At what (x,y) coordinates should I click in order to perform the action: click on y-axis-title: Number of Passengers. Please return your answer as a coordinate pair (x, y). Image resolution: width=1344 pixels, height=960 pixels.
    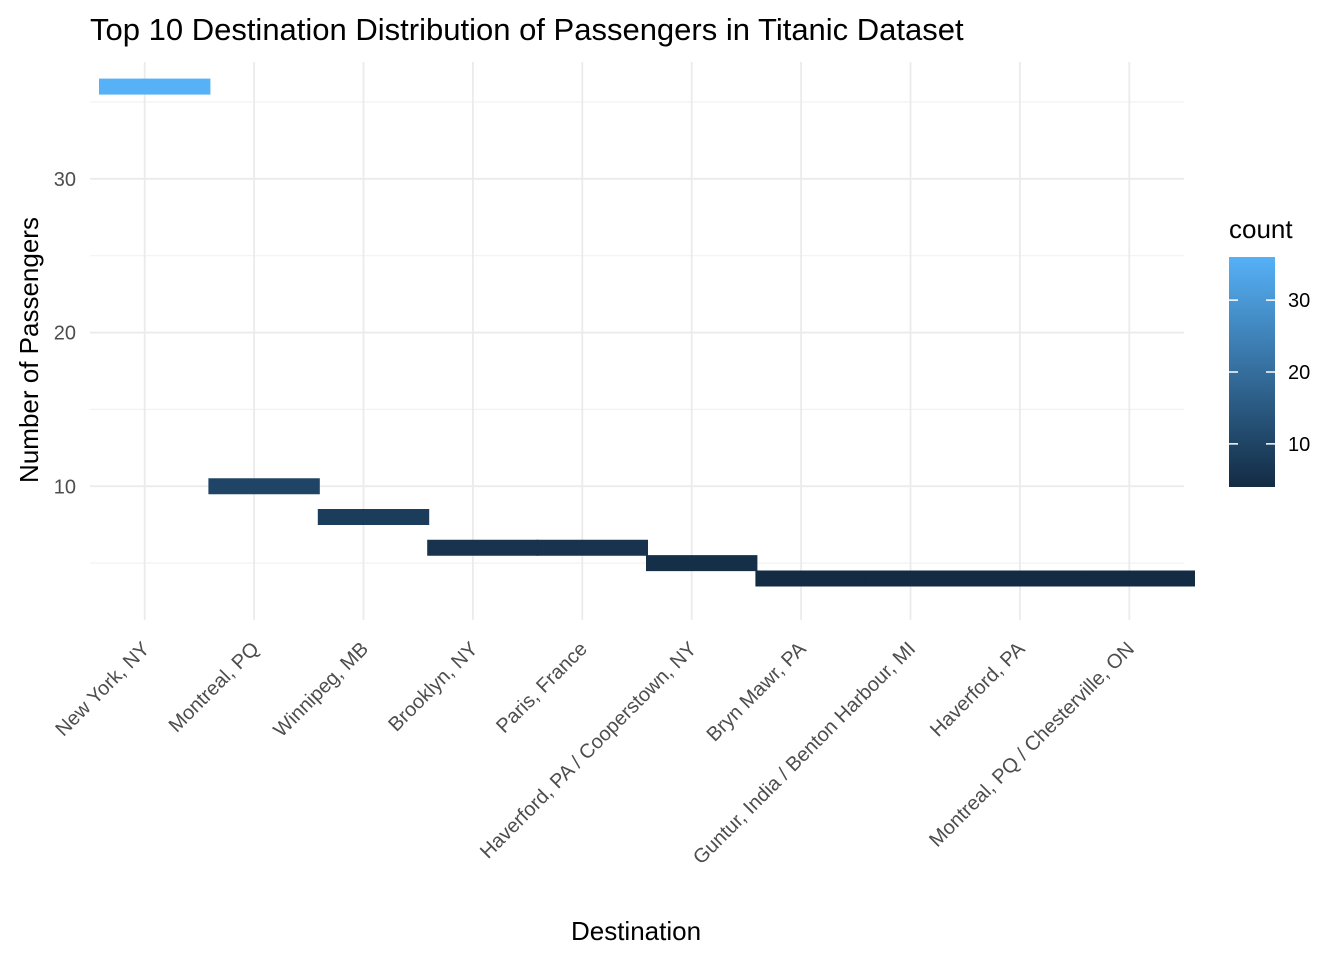
    Looking at the image, I should click on (29, 350).